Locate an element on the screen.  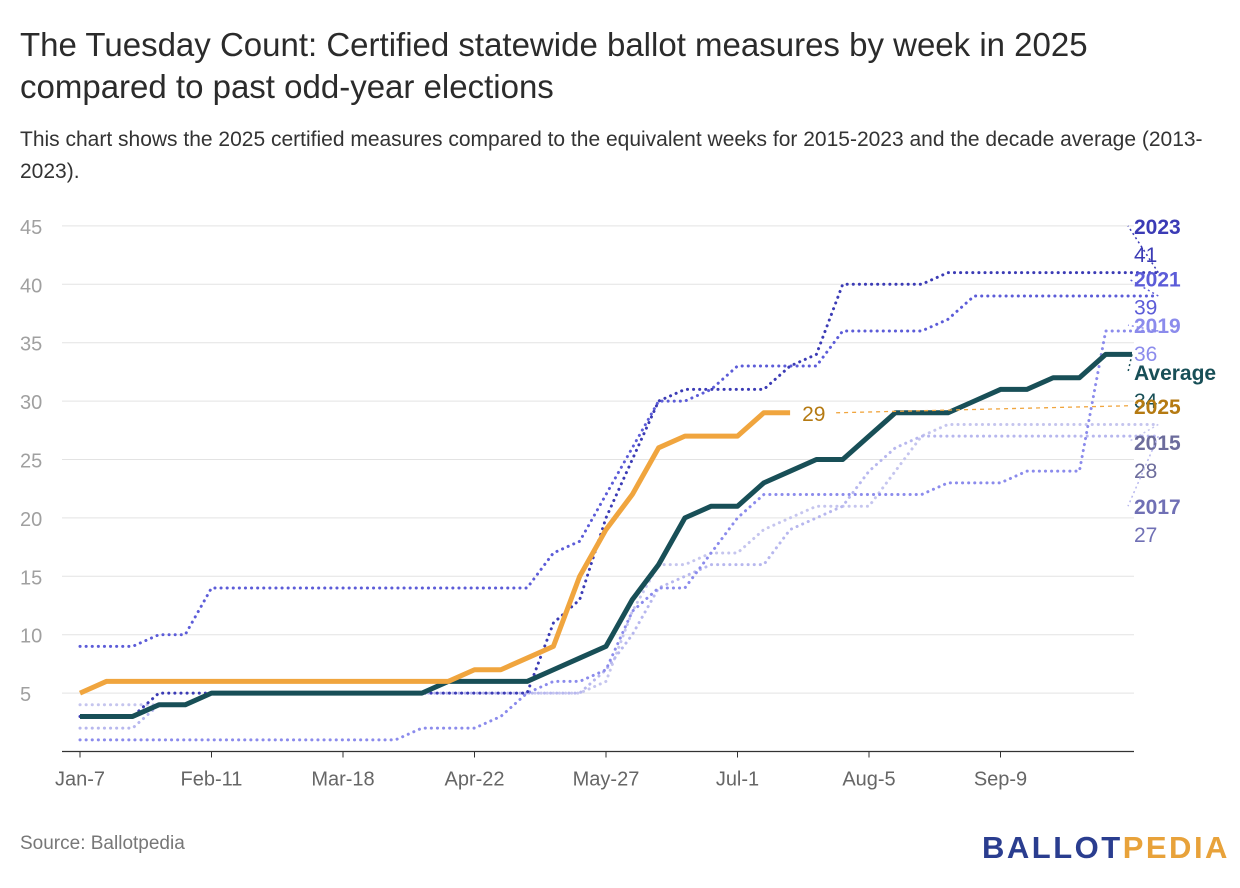
series-end-value-2015: 28 is located at coordinates (1145, 471).